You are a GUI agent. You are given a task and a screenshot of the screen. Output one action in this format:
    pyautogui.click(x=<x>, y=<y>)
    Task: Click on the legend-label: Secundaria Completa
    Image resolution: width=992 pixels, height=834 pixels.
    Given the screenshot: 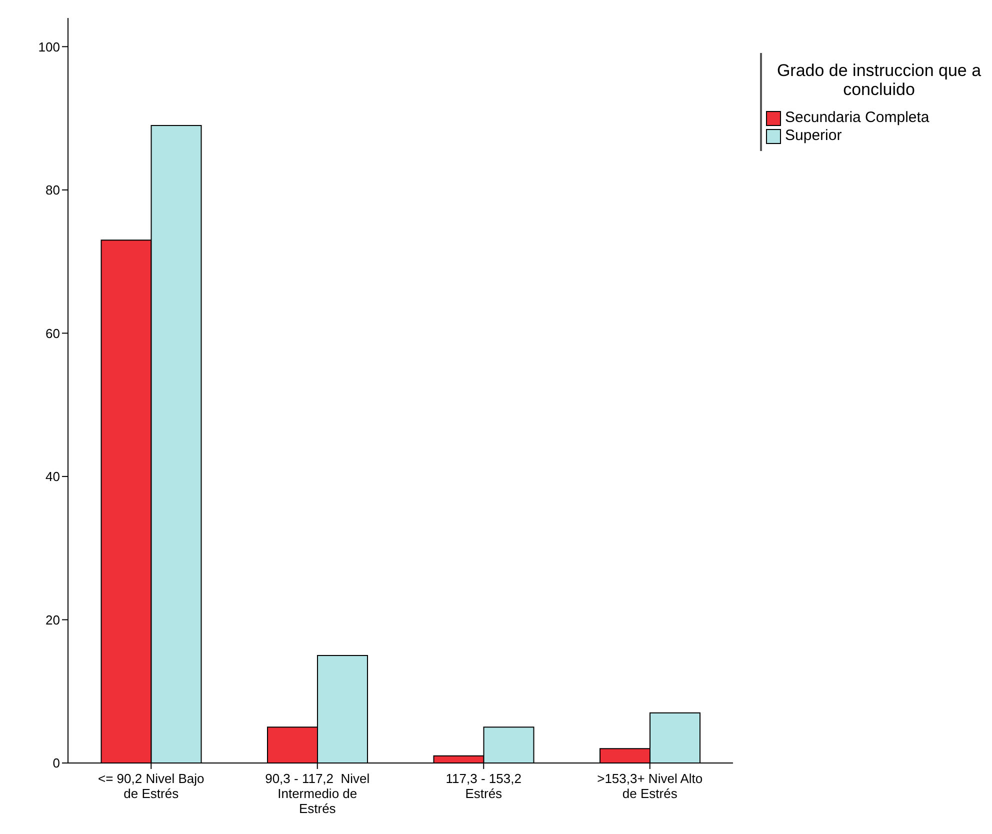 What is the action you would take?
    pyautogui.click(x=857, y=118)
    